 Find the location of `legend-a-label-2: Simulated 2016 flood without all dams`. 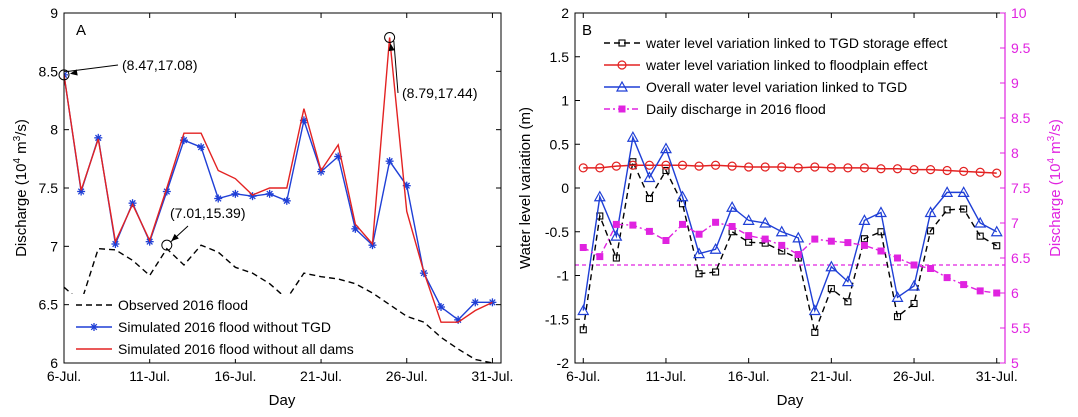

legend-a-label-2: Simulated 2016 flood without all dams is located at coordinates (236, 349).